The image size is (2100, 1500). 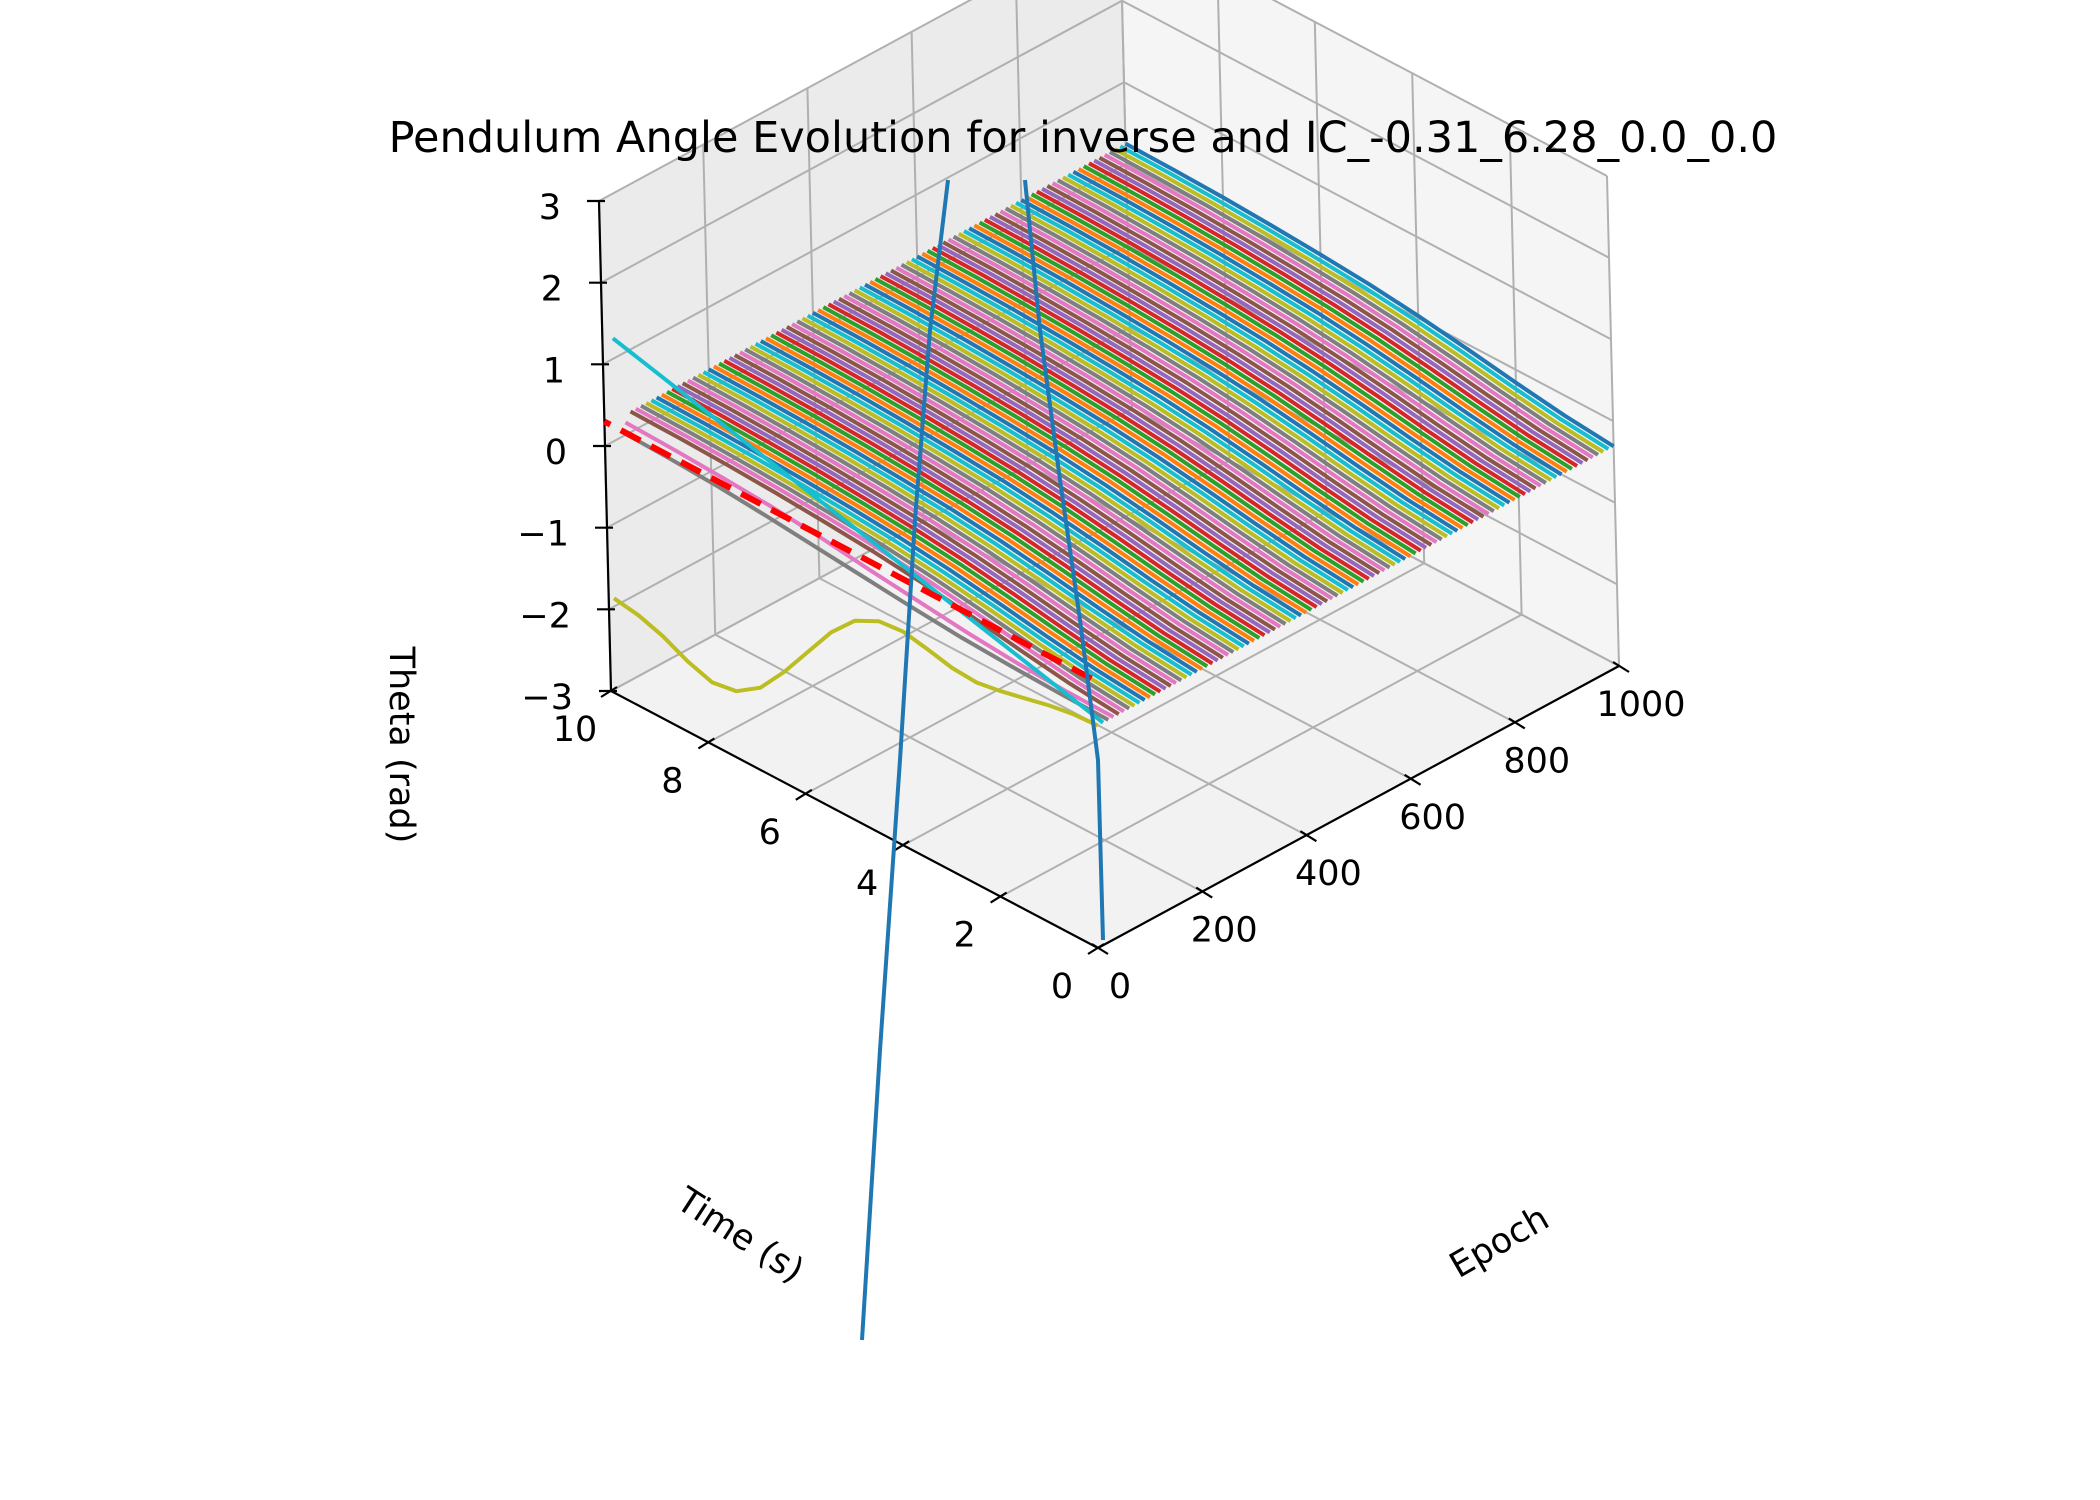 What do you see at coordinates (1432, 818) in the screenshot?
I see `x-tick-label: 600` at bounding box center [1432, 818].